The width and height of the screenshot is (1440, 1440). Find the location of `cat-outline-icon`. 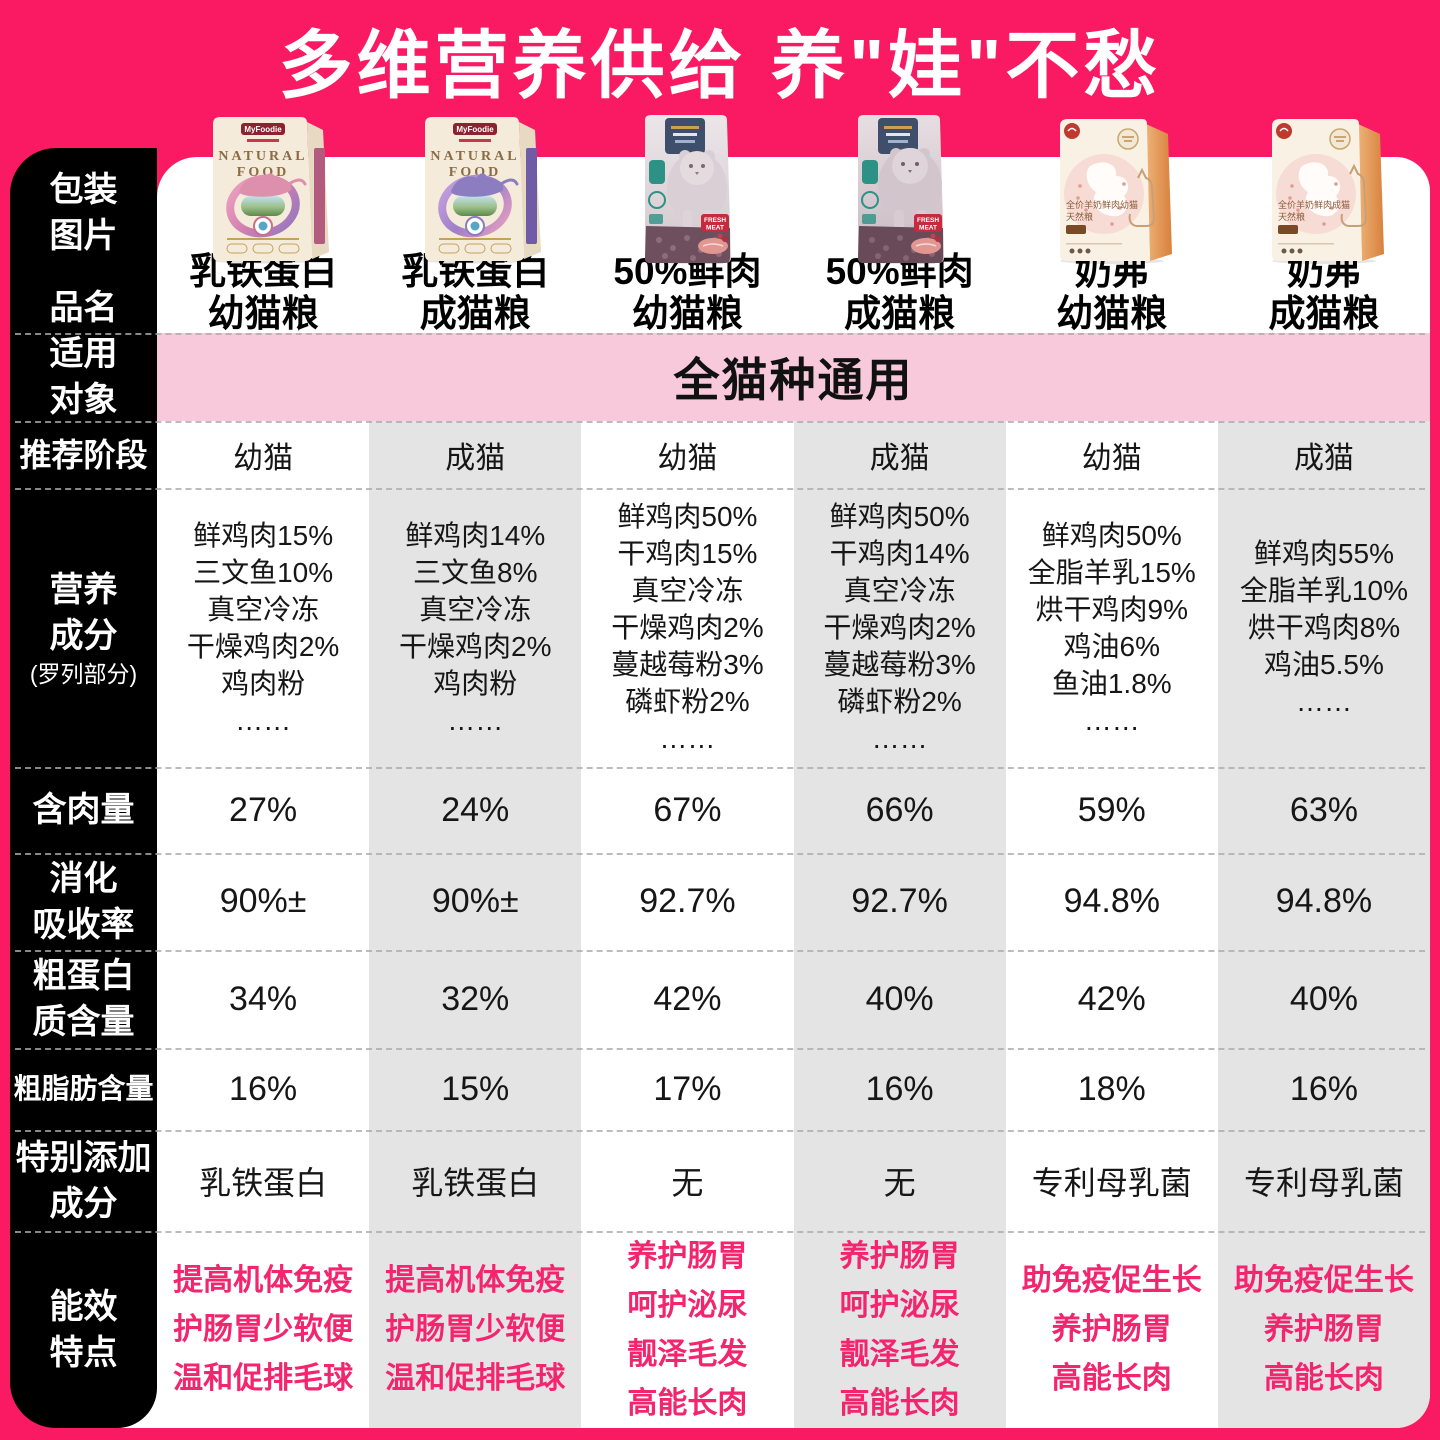

cat-outline-icon is located at coordinates (1146, 197).